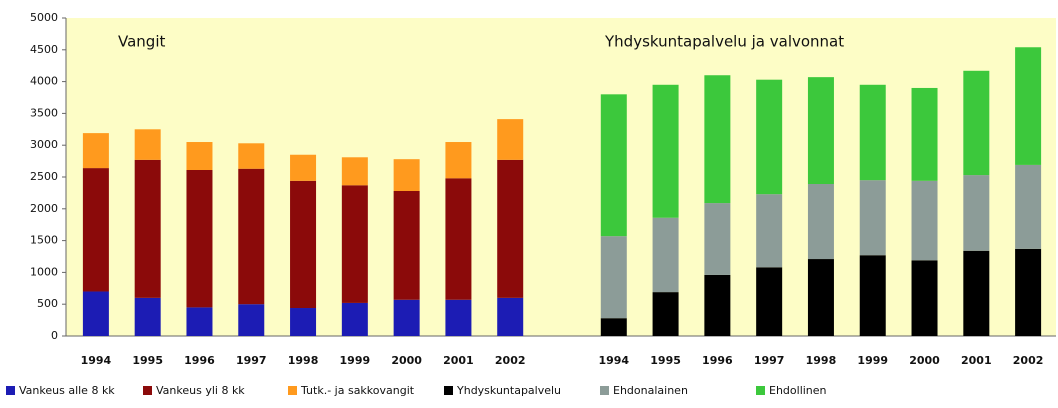 The width and height of the screenshot is (1058, 408). I want to click on y-tick-label: 2500, so click(44, 176).